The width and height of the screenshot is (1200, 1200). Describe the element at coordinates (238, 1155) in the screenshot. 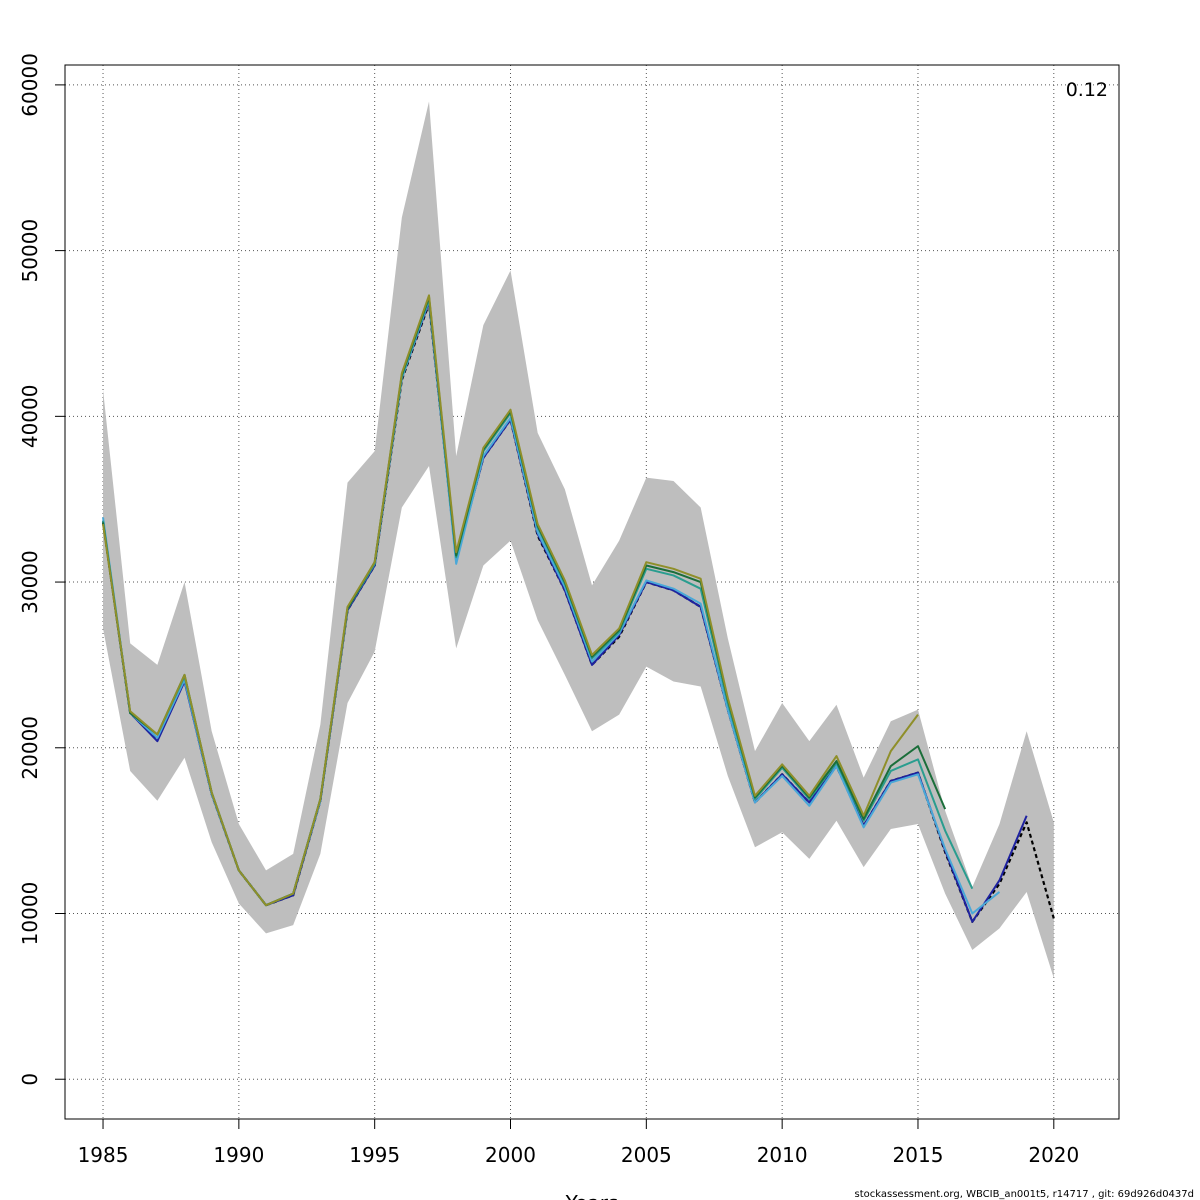

I see `x-tick-label: 1990` at that location.